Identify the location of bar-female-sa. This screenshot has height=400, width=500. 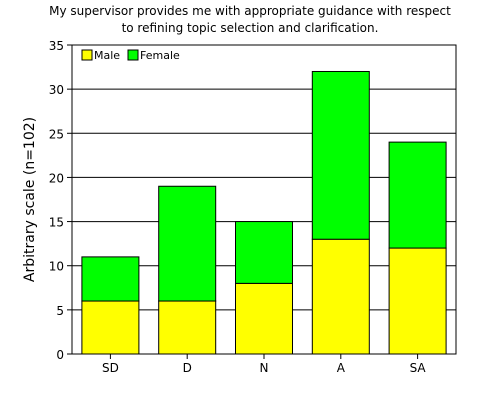
(417, 195).